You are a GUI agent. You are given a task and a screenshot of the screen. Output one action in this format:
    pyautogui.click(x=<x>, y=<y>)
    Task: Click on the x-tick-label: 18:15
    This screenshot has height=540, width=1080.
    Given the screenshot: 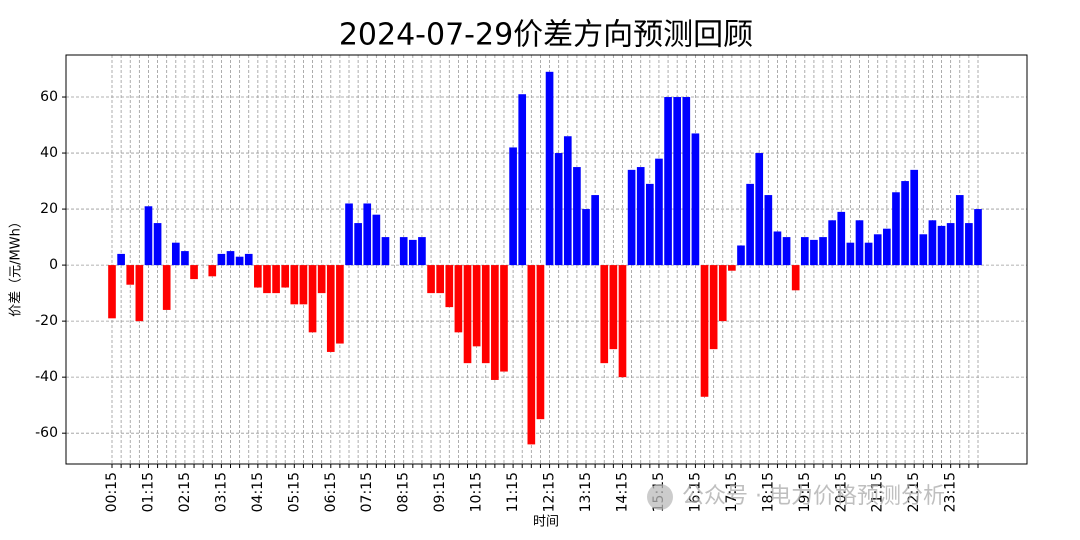 What is the action you would take?
    pyautogui.click(x=768, y=492)
    